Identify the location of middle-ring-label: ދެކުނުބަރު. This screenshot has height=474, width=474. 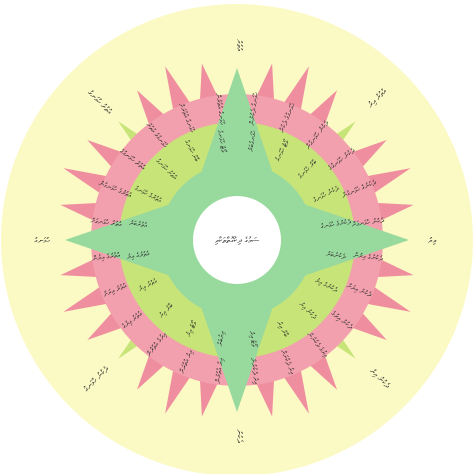
(336, 255).